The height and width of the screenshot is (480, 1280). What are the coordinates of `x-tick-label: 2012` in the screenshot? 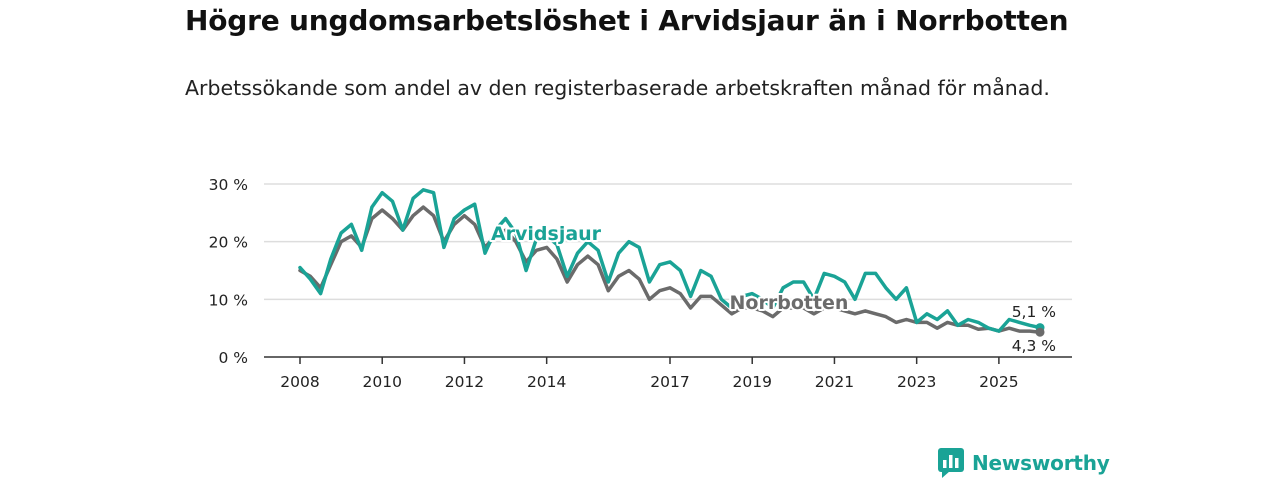 It's located at (464, 382).